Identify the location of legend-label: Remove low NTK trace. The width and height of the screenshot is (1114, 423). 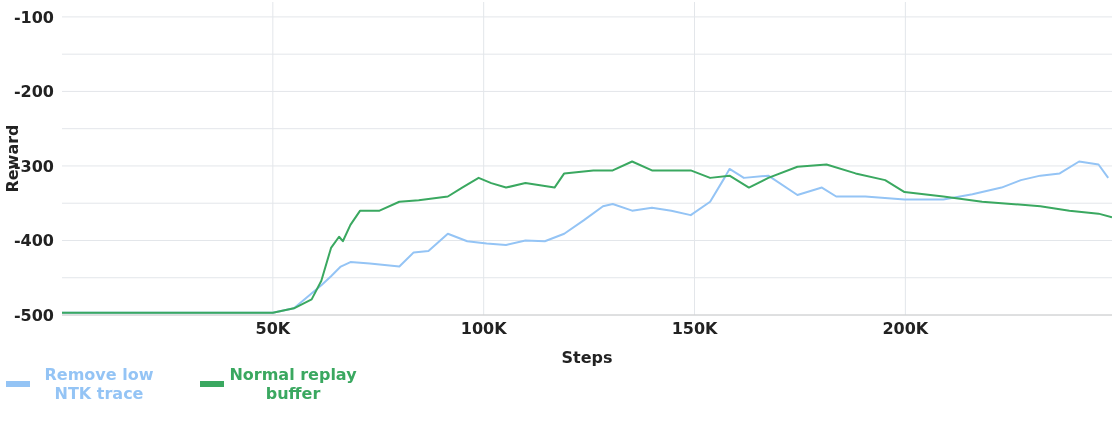
(99, 384).